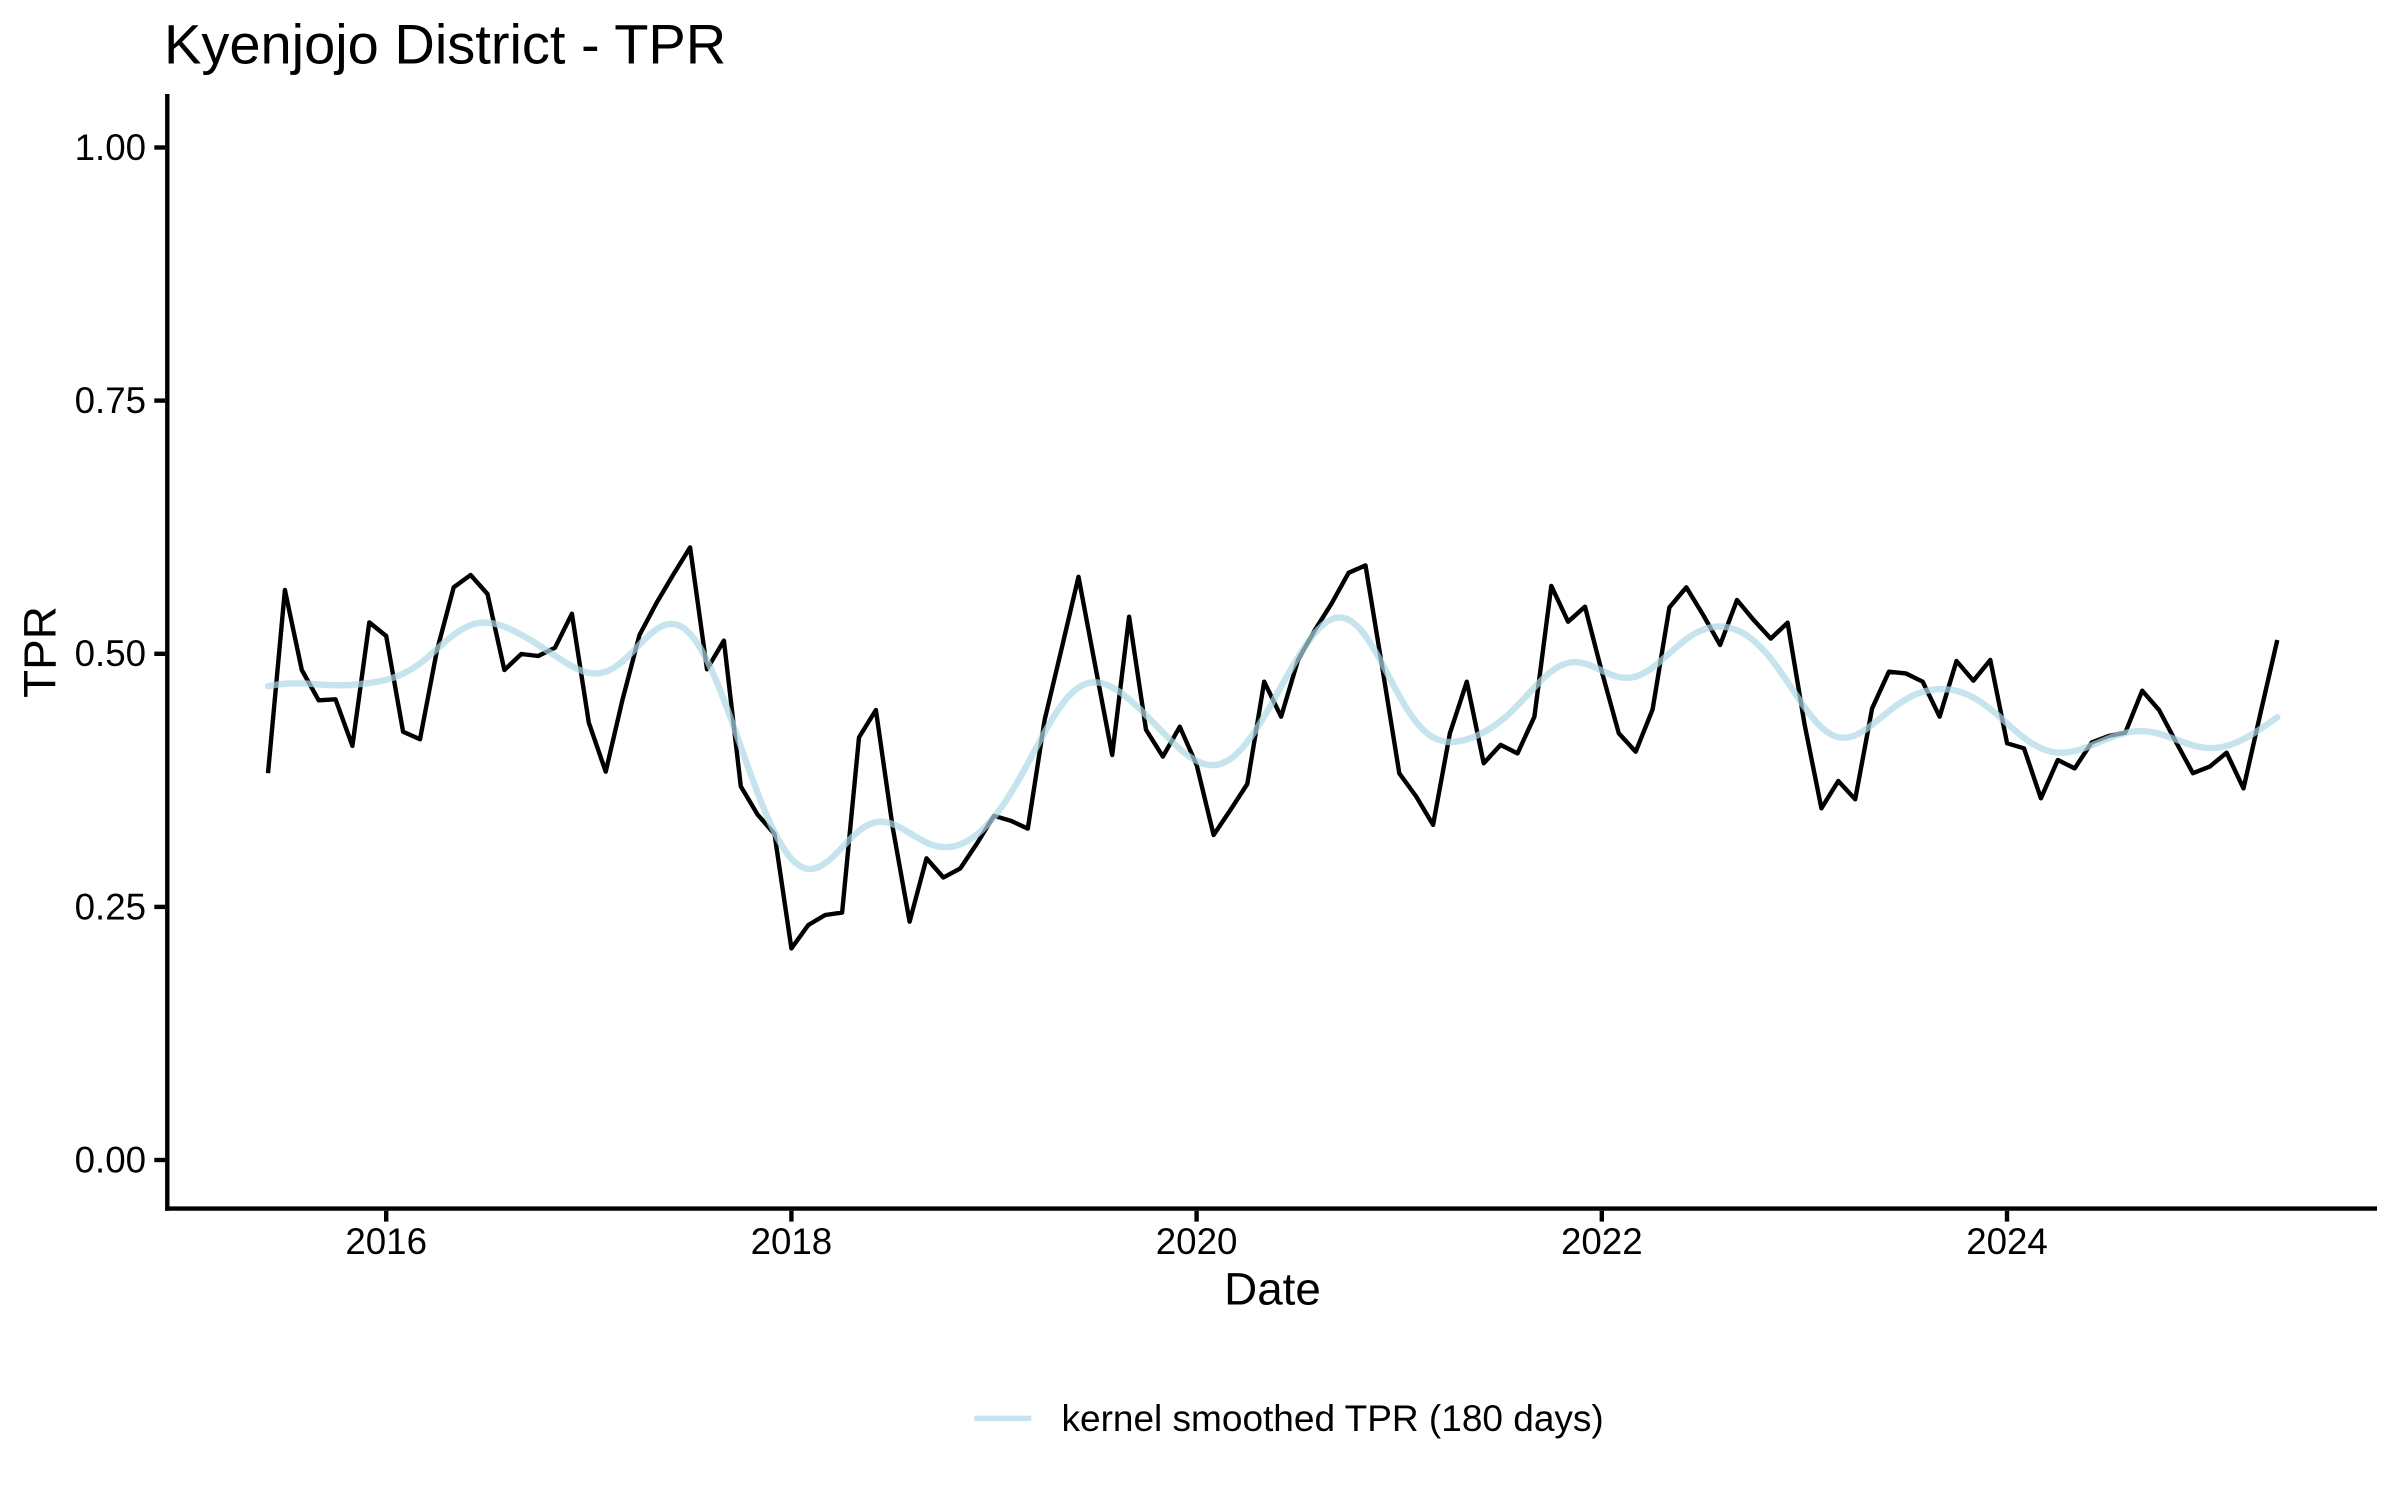  What do you see at coordinates (110, 147) in the screenshot?
I see `svg-text: 1.00` at bounding box center [110, 147].